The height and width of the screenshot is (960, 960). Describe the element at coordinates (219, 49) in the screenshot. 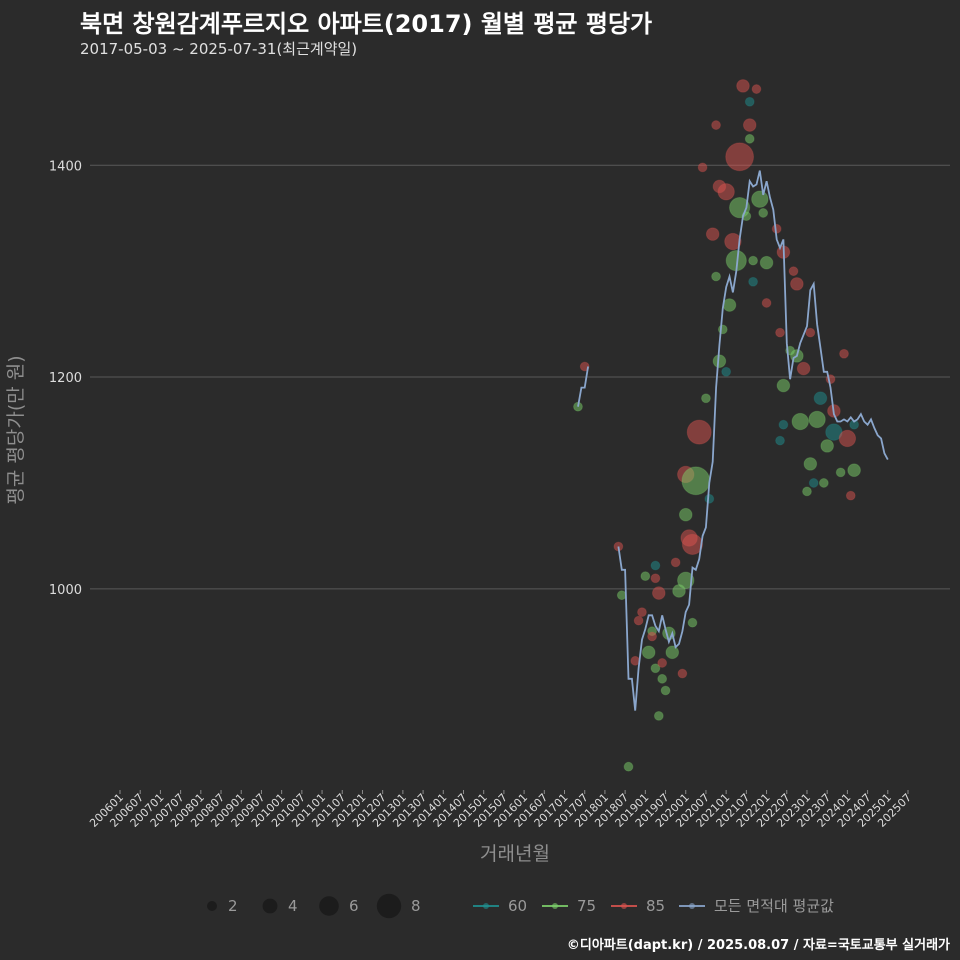

I see `chart-subtitle: 2017-05-03 ~ 2025-07-31(최근계약일)` at that location.